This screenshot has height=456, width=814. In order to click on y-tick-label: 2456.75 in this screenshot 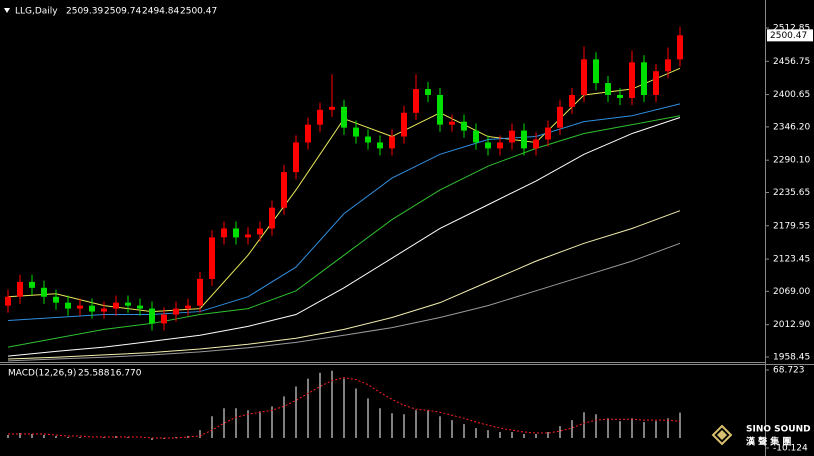, I will do `click(791, 62)`.